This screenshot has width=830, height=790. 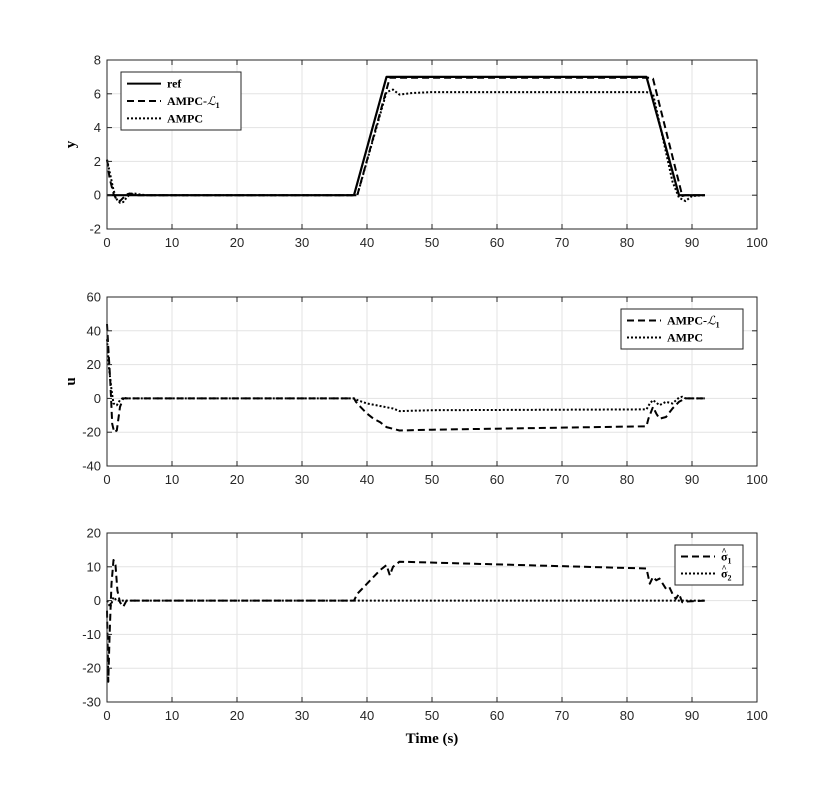 I want to click on legend-entry-0: ref, so click(x=174, y=84).